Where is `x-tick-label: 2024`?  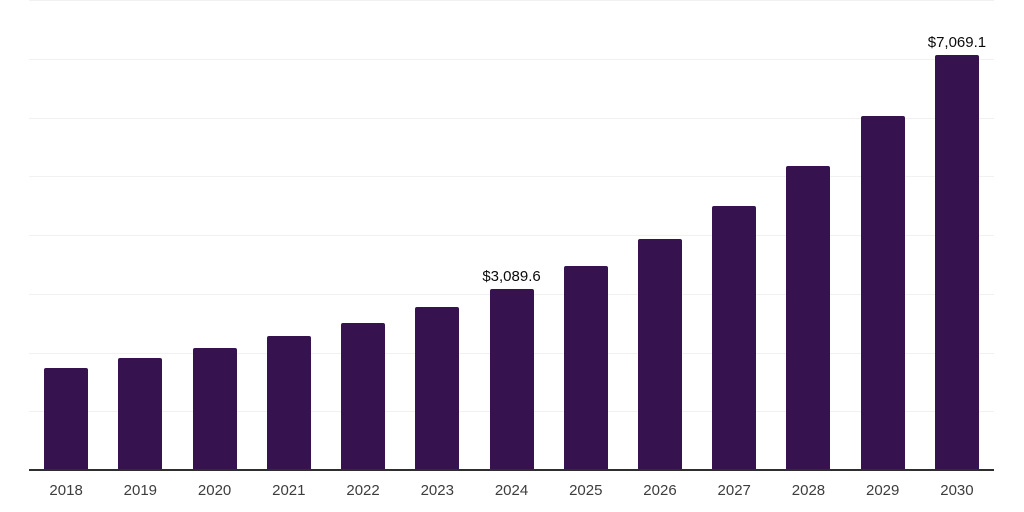
x-tick-label: 2024 is located at coordinates (511, 490).